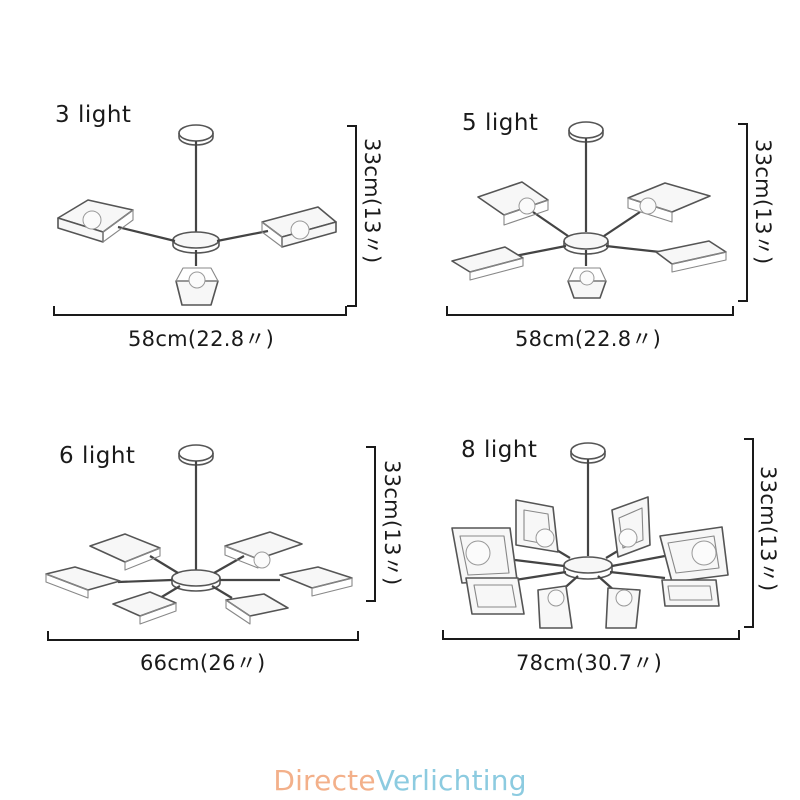 The height and width of the screenshot is (800, 800). I want to click on panel-8-light: 8 light, so click(611, 556).